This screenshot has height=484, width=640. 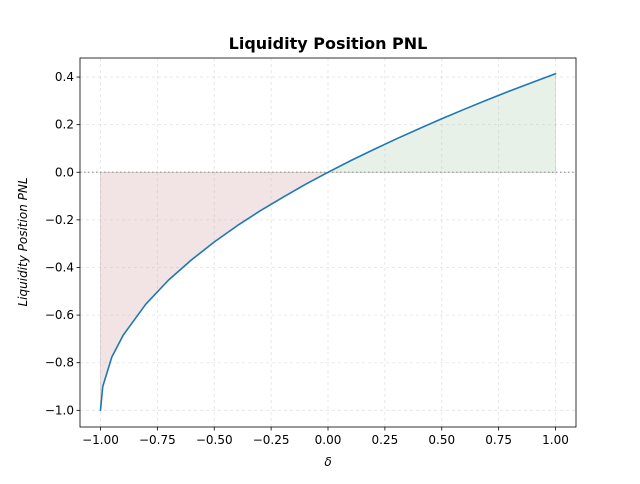 What do you see at coordinates (271, 440) in the screenshot?
I see `x-tick-label: −0.25` at bounding box center [271, 440].